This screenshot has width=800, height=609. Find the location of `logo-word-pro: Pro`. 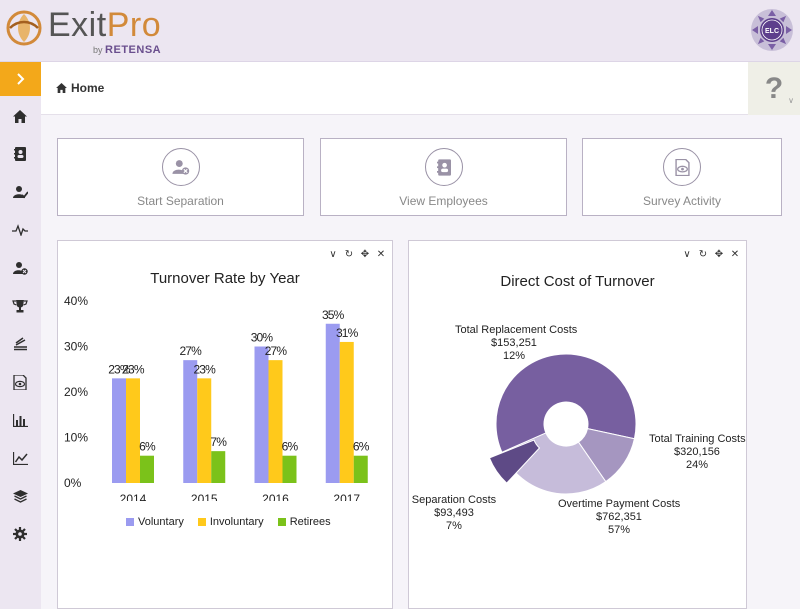

logo-word-pro: Pro is located at coordinates (134, 25).